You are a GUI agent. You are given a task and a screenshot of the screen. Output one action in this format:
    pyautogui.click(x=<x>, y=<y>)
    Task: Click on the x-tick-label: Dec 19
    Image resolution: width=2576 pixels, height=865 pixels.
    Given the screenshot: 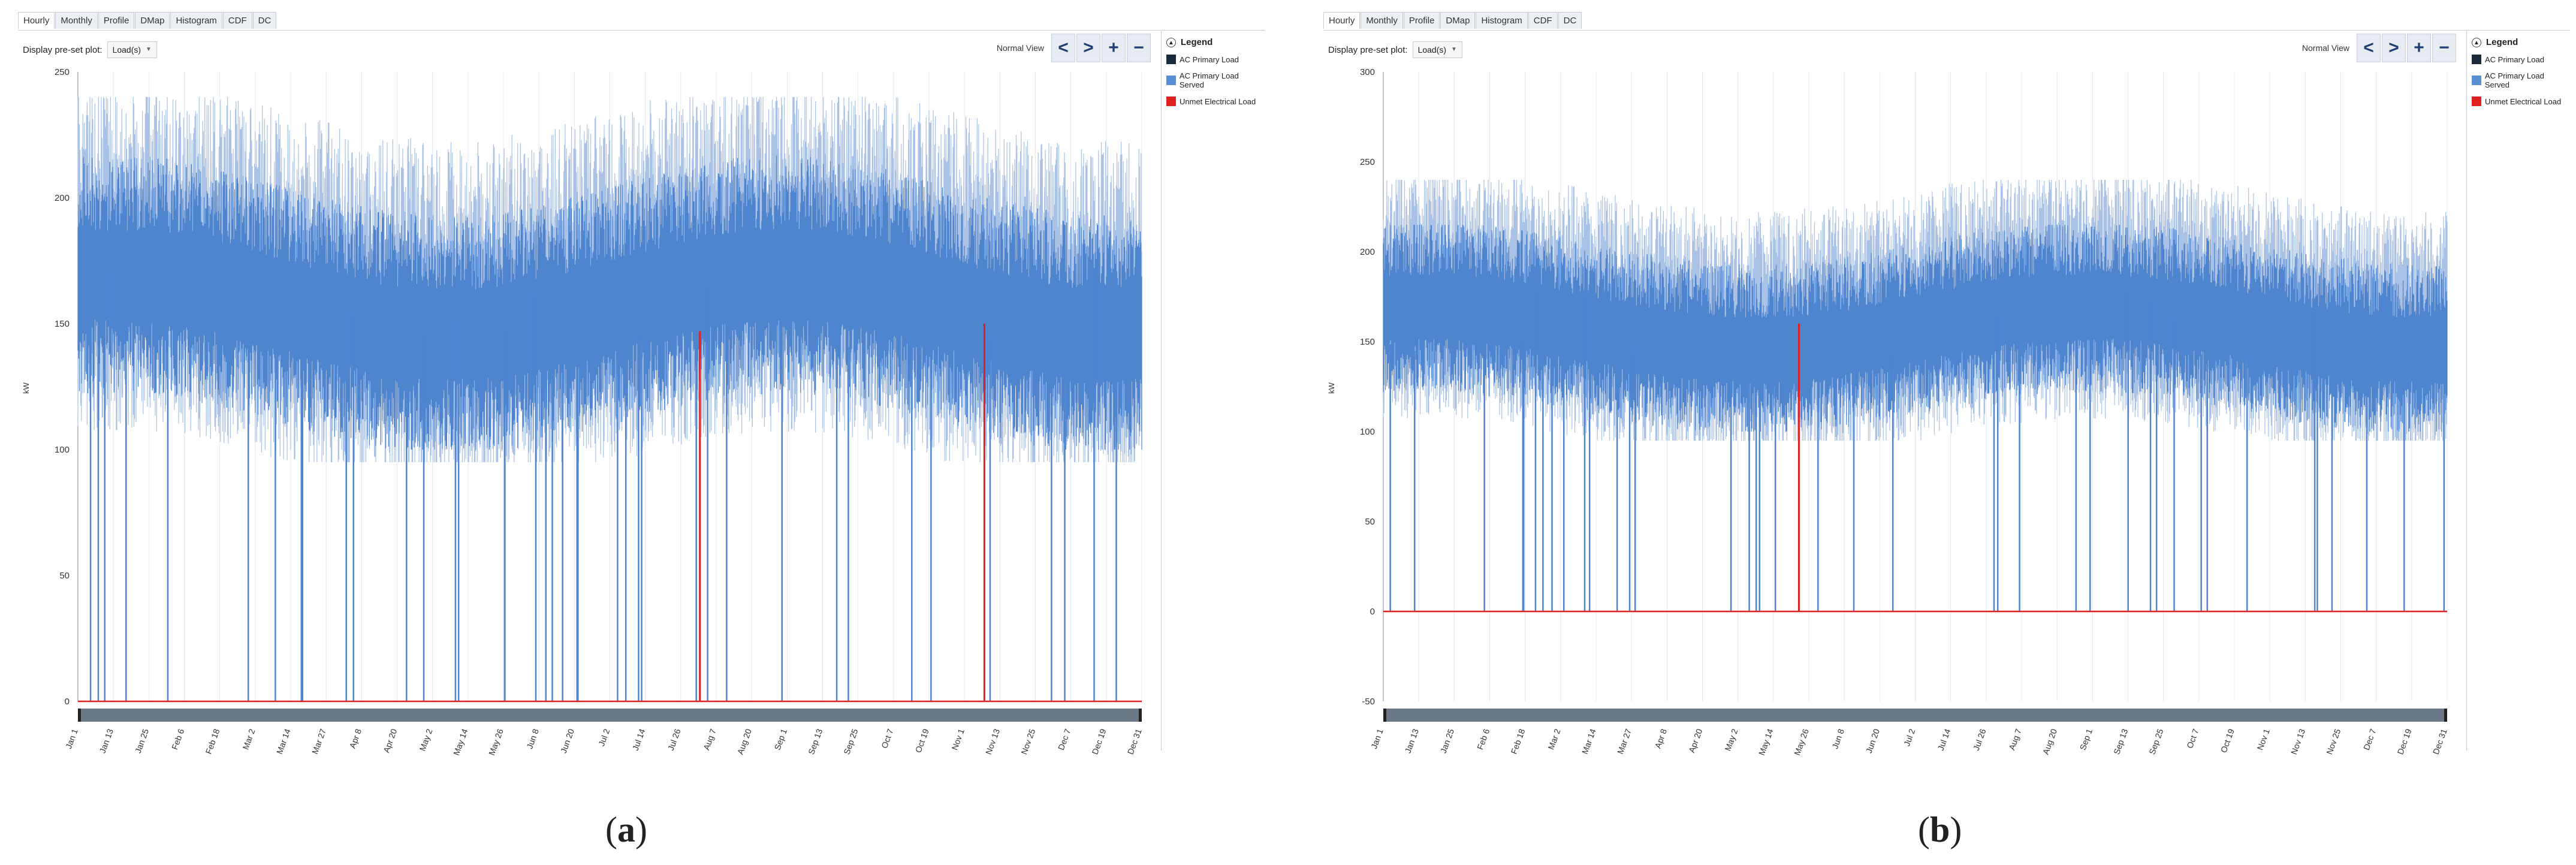 What is the action you would take?
    pyautogui.click(x=2404, y=741)
    